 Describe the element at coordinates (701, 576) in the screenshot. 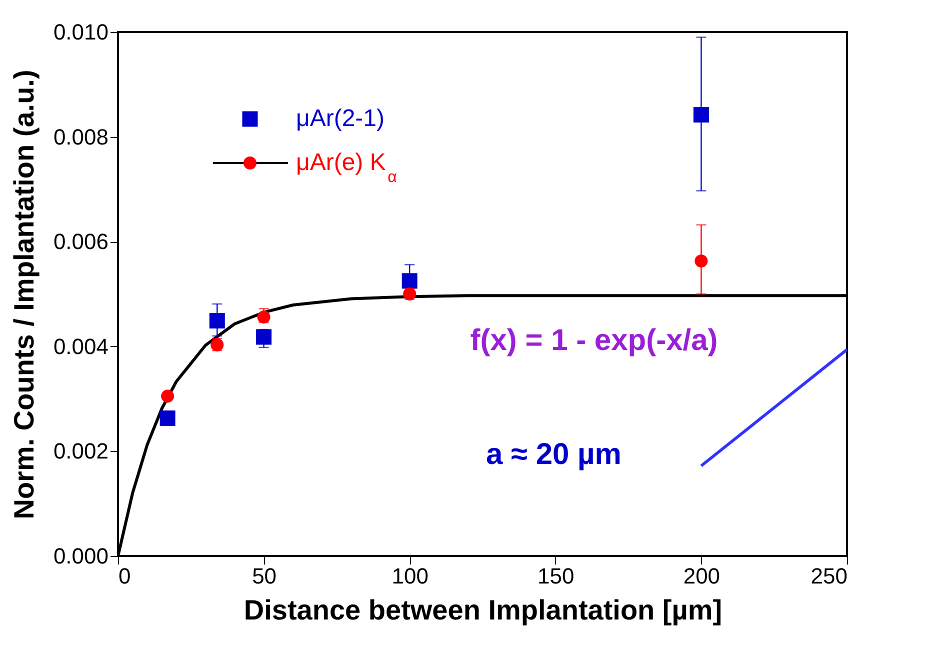

I see `x-tick-label: 200` at that location.